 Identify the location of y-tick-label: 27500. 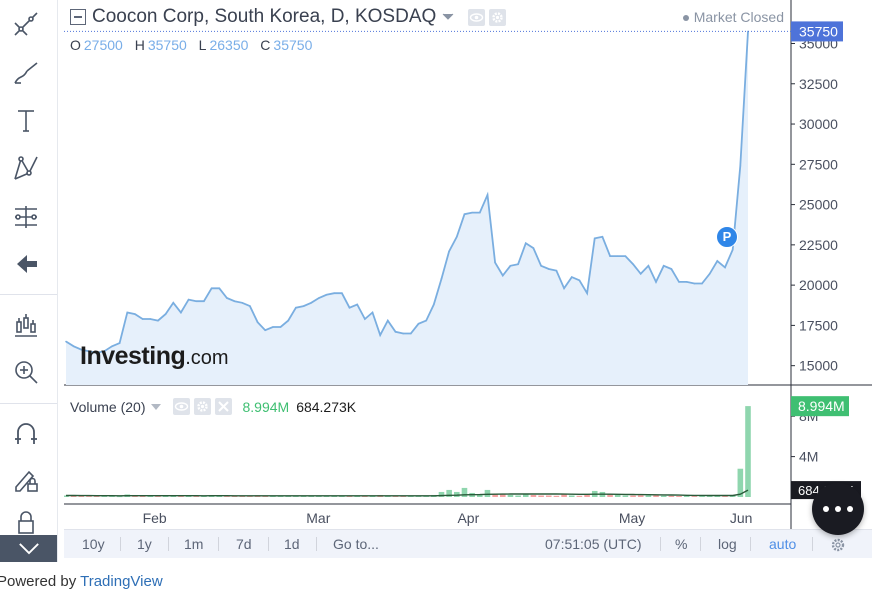
(818, 164).